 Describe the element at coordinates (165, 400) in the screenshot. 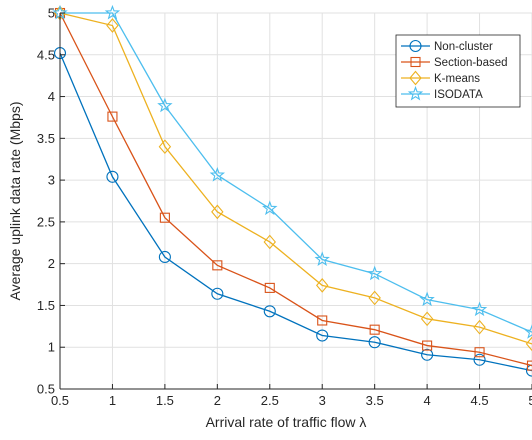

I see `x-tick-label: 1.5` at that location.